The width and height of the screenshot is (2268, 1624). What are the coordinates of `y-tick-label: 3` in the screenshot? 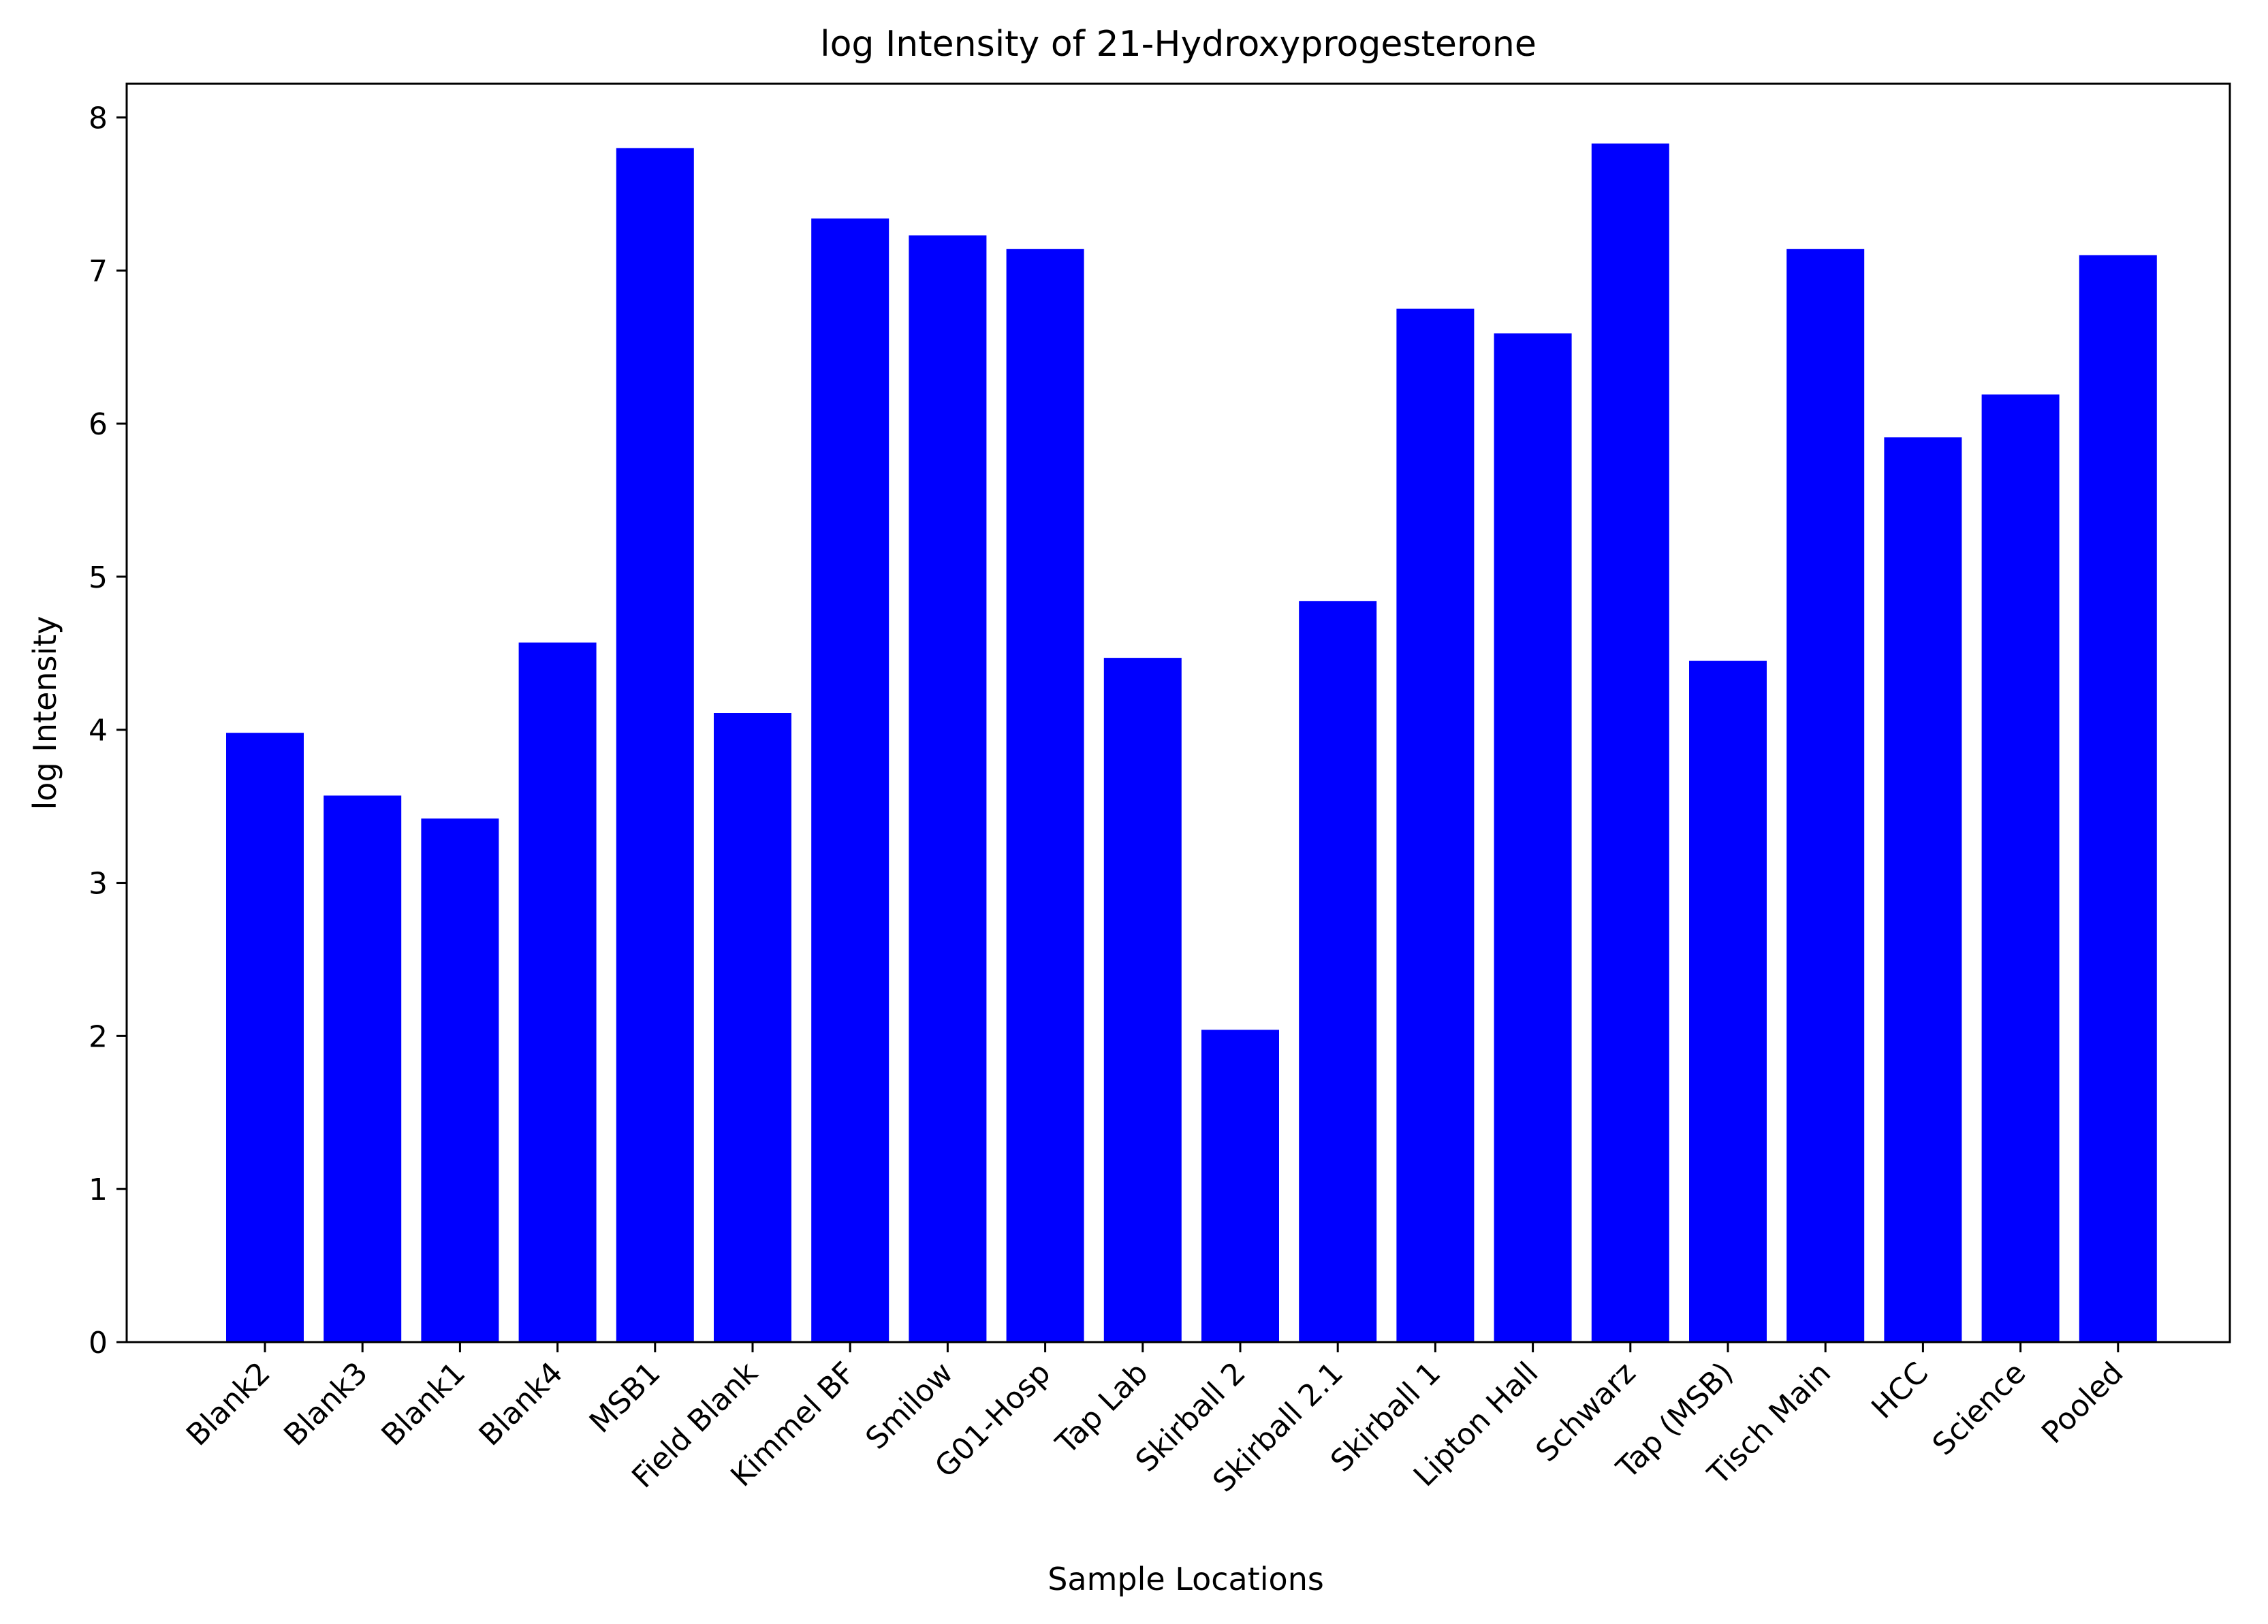 It's located at (98, 884).